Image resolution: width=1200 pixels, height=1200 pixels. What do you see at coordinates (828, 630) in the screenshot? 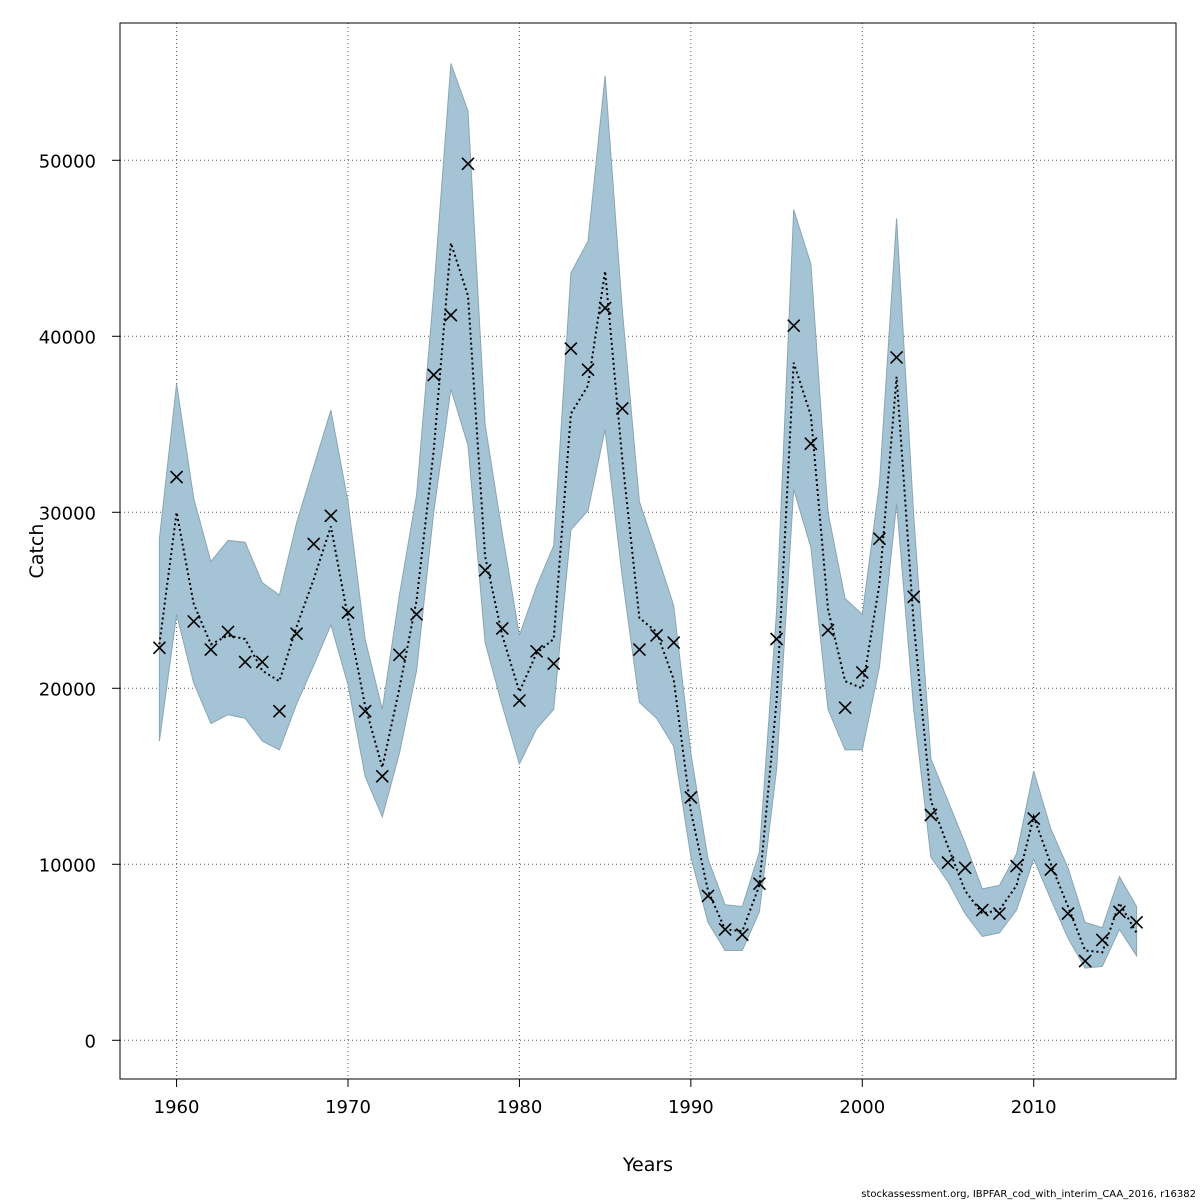
I see `observed-point-1998` at bounding box center [828, 630].